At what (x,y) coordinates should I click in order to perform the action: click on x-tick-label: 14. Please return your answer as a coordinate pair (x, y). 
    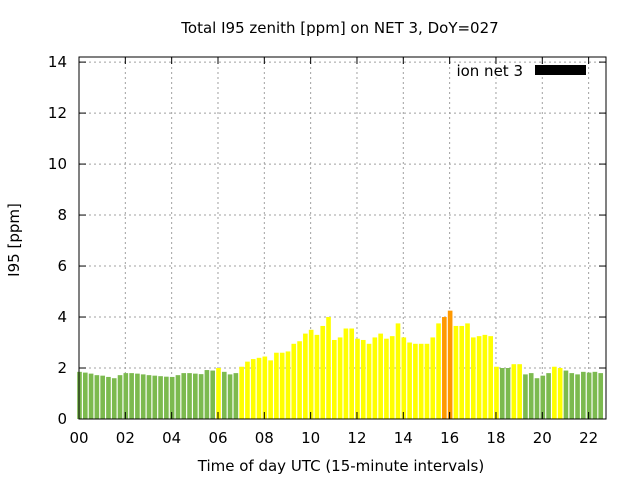
    Looking at the image, I should click on (403, 438).